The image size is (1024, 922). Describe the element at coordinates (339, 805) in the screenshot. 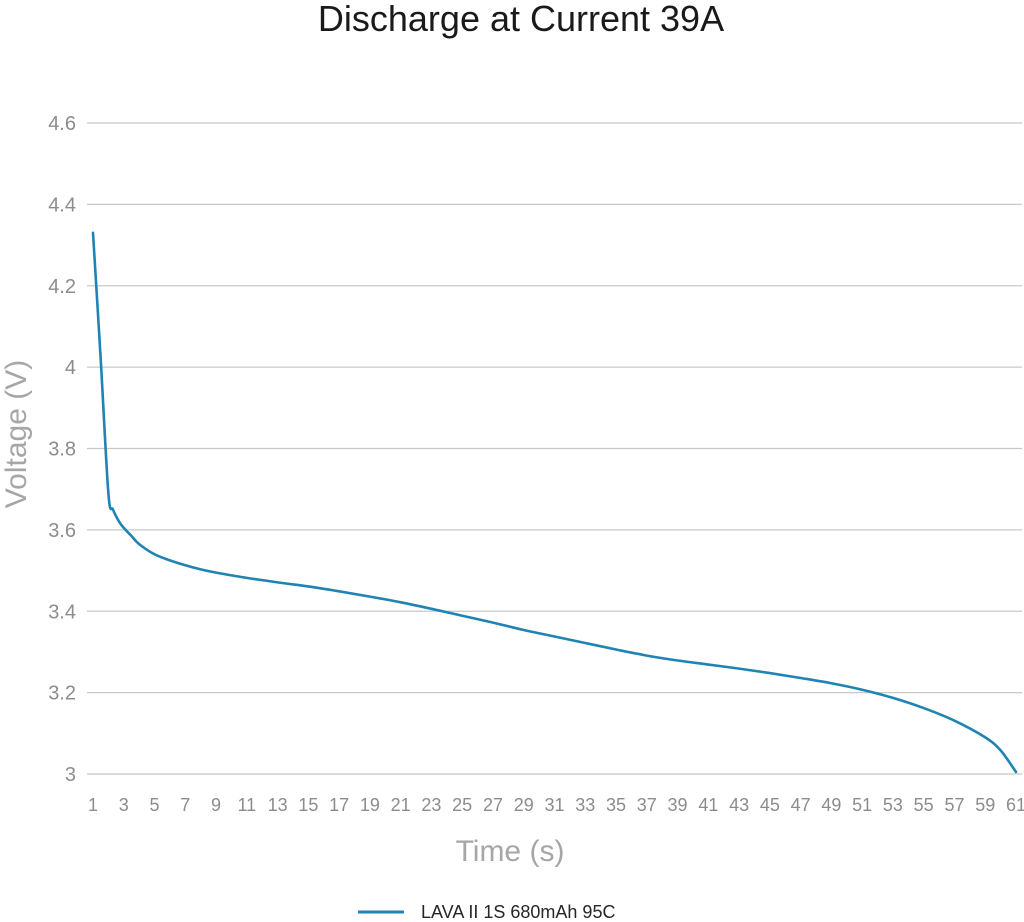

I see `x-tick-label: 17` at that location.